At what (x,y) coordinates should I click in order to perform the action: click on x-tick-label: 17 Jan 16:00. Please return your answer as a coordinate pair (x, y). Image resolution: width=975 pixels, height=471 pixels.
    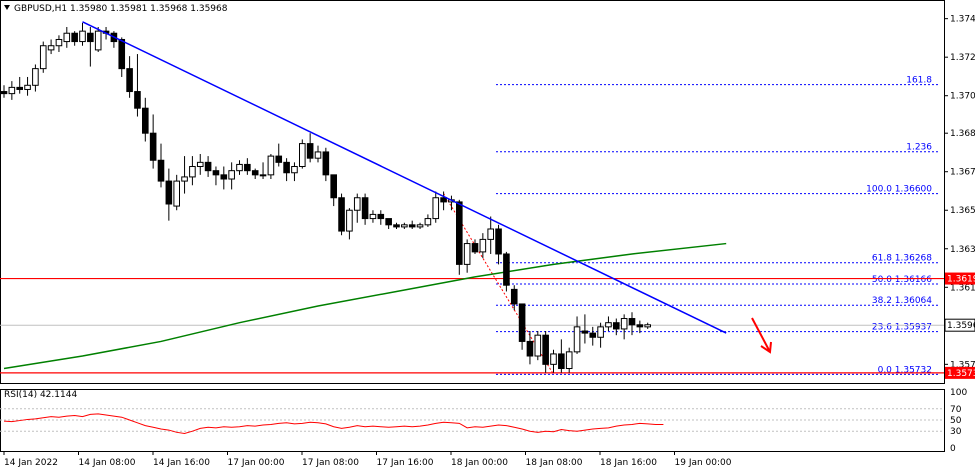
    Looking at the image, I should click on (405, 463).